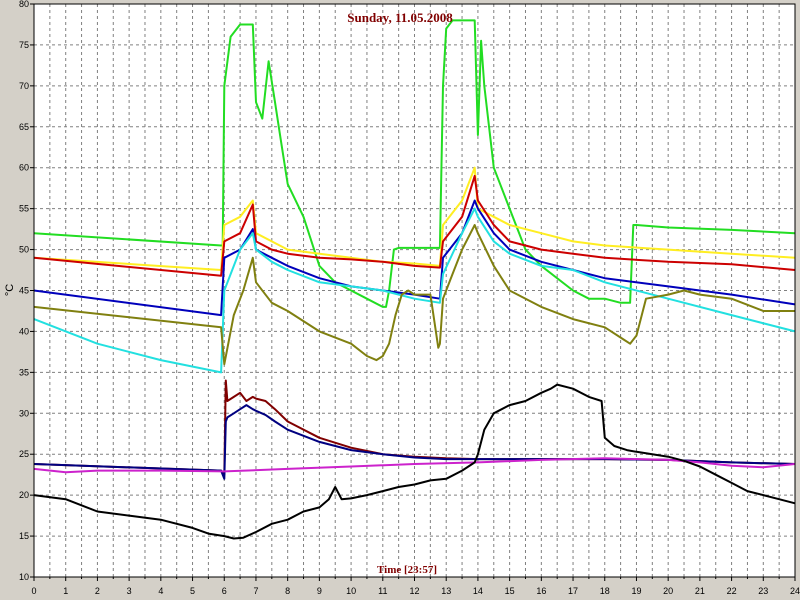  What do you see at coordinates (24, 454) in the screenshot?
I see `y-tick-label: 25` at bounding box center [24, 454].